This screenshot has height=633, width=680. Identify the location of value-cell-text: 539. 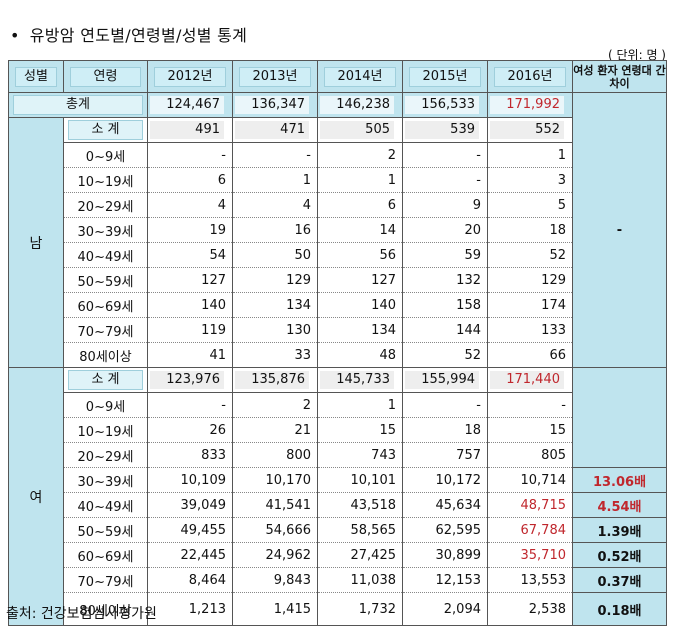
(442, 130).